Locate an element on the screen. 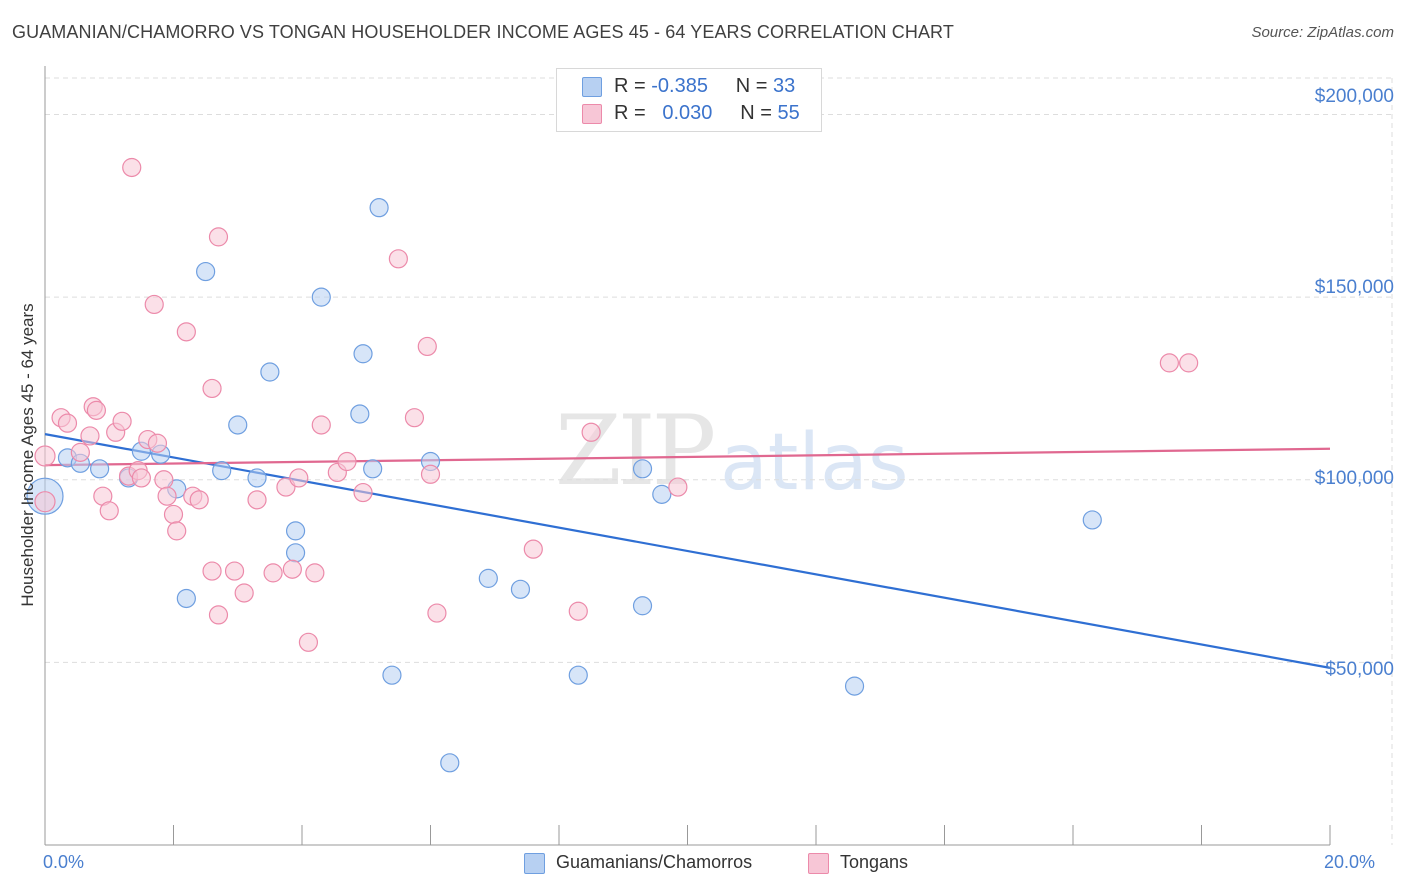 This screenshot has height=892, width=1406. y-tick-label: $100,000 is located at coordinates (1354, 478).